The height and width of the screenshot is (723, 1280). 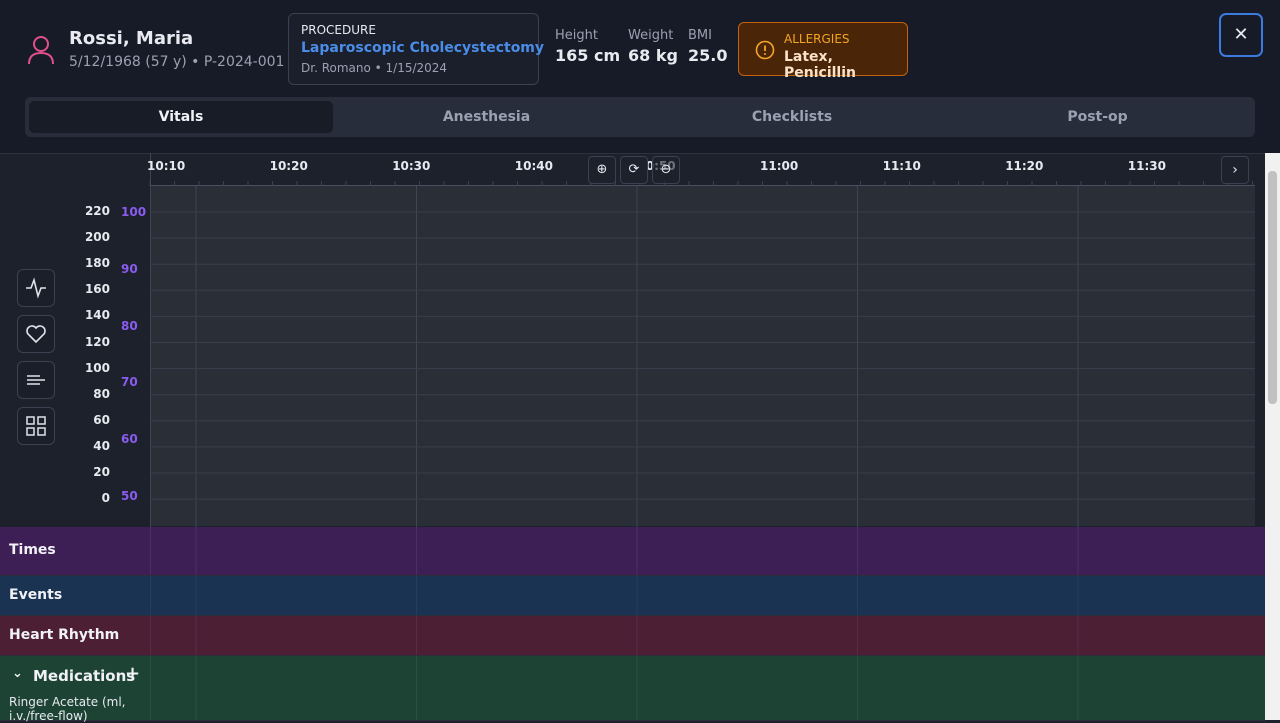 I want to click on patient-details: 5/12/1968 (57 y) • P-2024-001, so click(x=177, y=62).